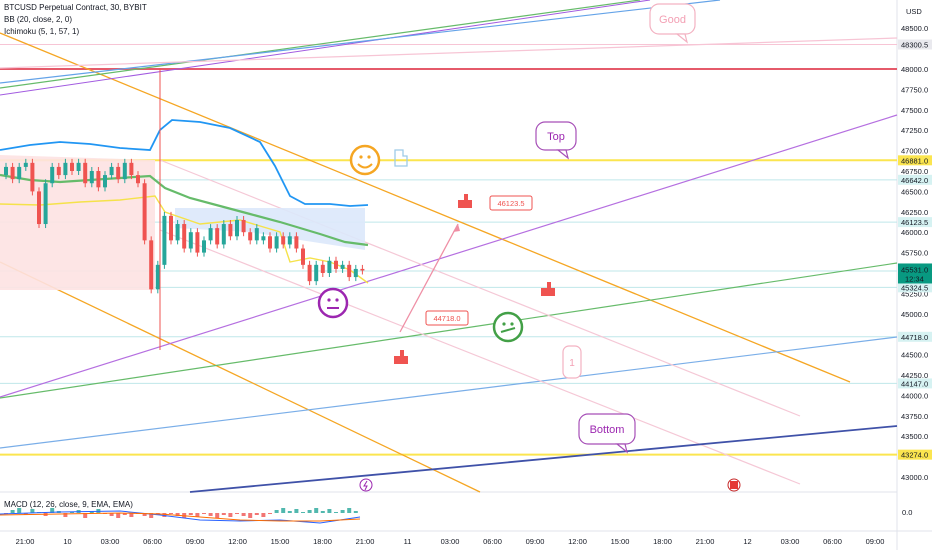 The width and height of the screenshot is (932, 550). I want to click on purple-trendline-upper, so click(325, 48).